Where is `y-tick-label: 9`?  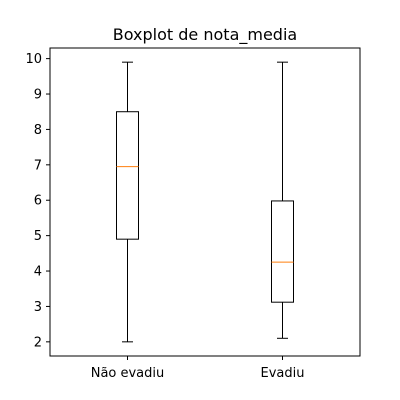 y-tick-label: 9 is located at coordinates (38, 95).